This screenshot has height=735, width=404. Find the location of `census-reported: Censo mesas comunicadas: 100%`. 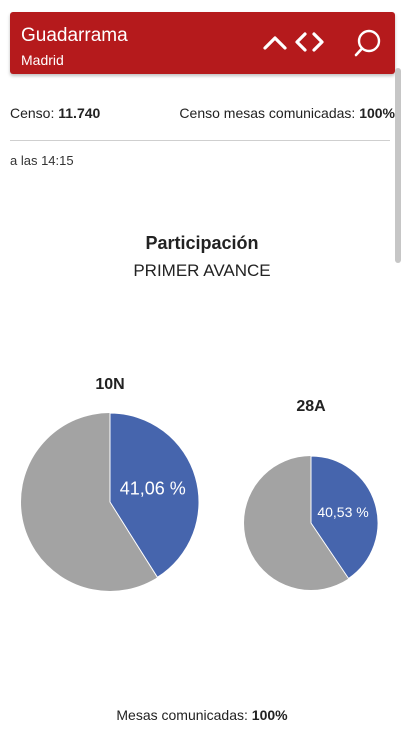

census-reported: Censo mesas comunicadas: 100% is located at coordinates (287, 113).